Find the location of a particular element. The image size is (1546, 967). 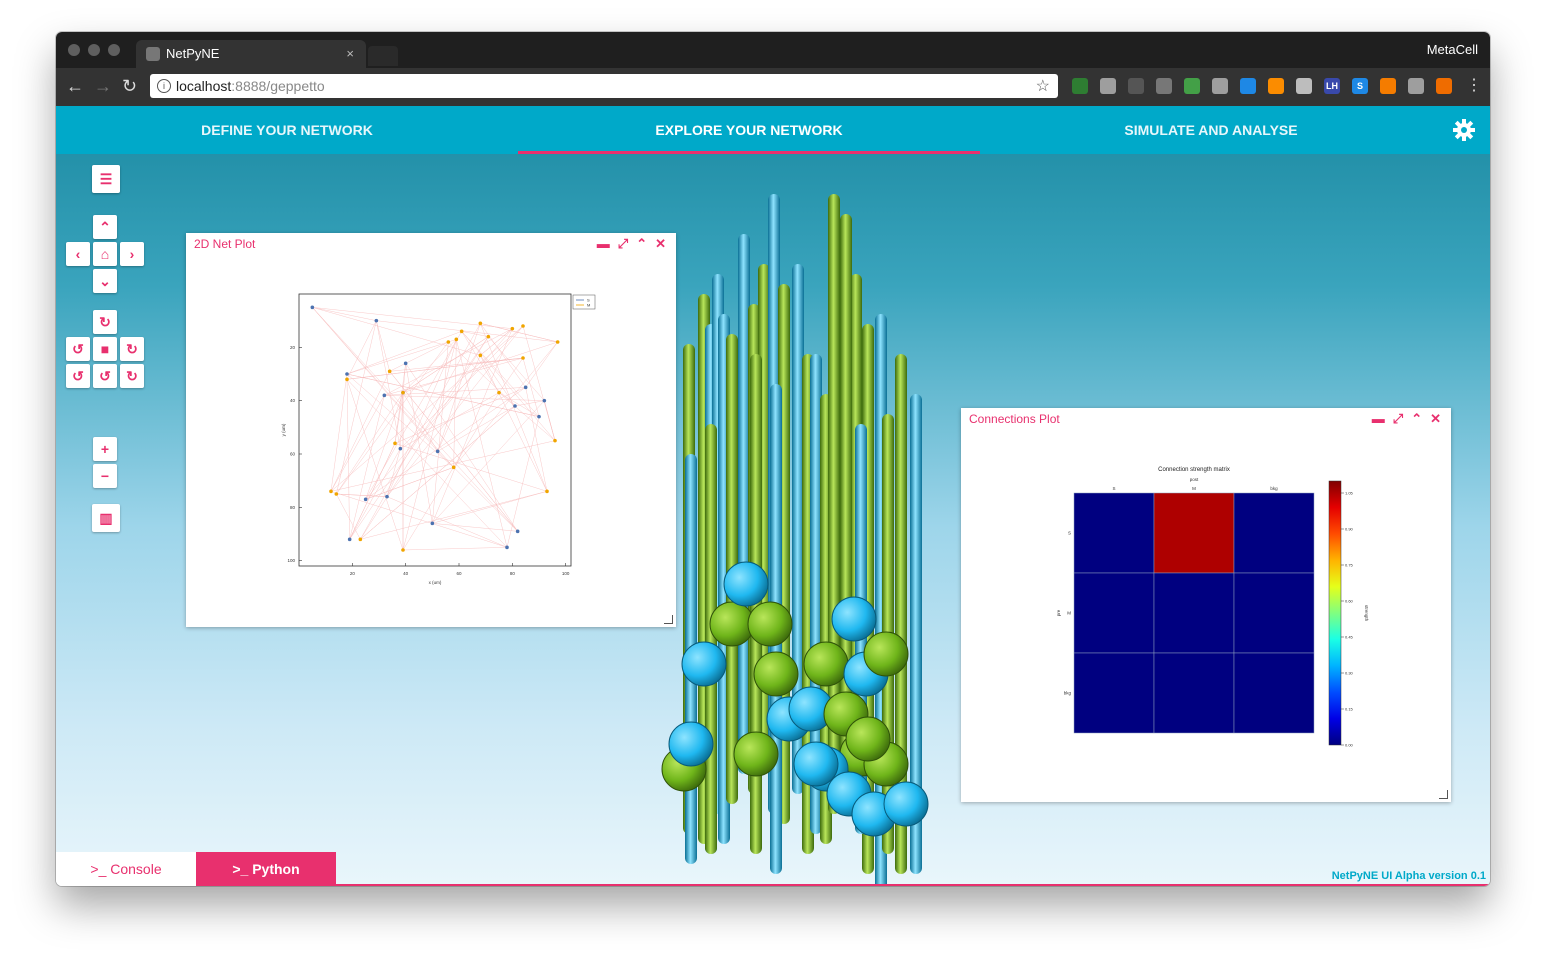

back-arrow-icon: ← is located at coordinates (75, 86).